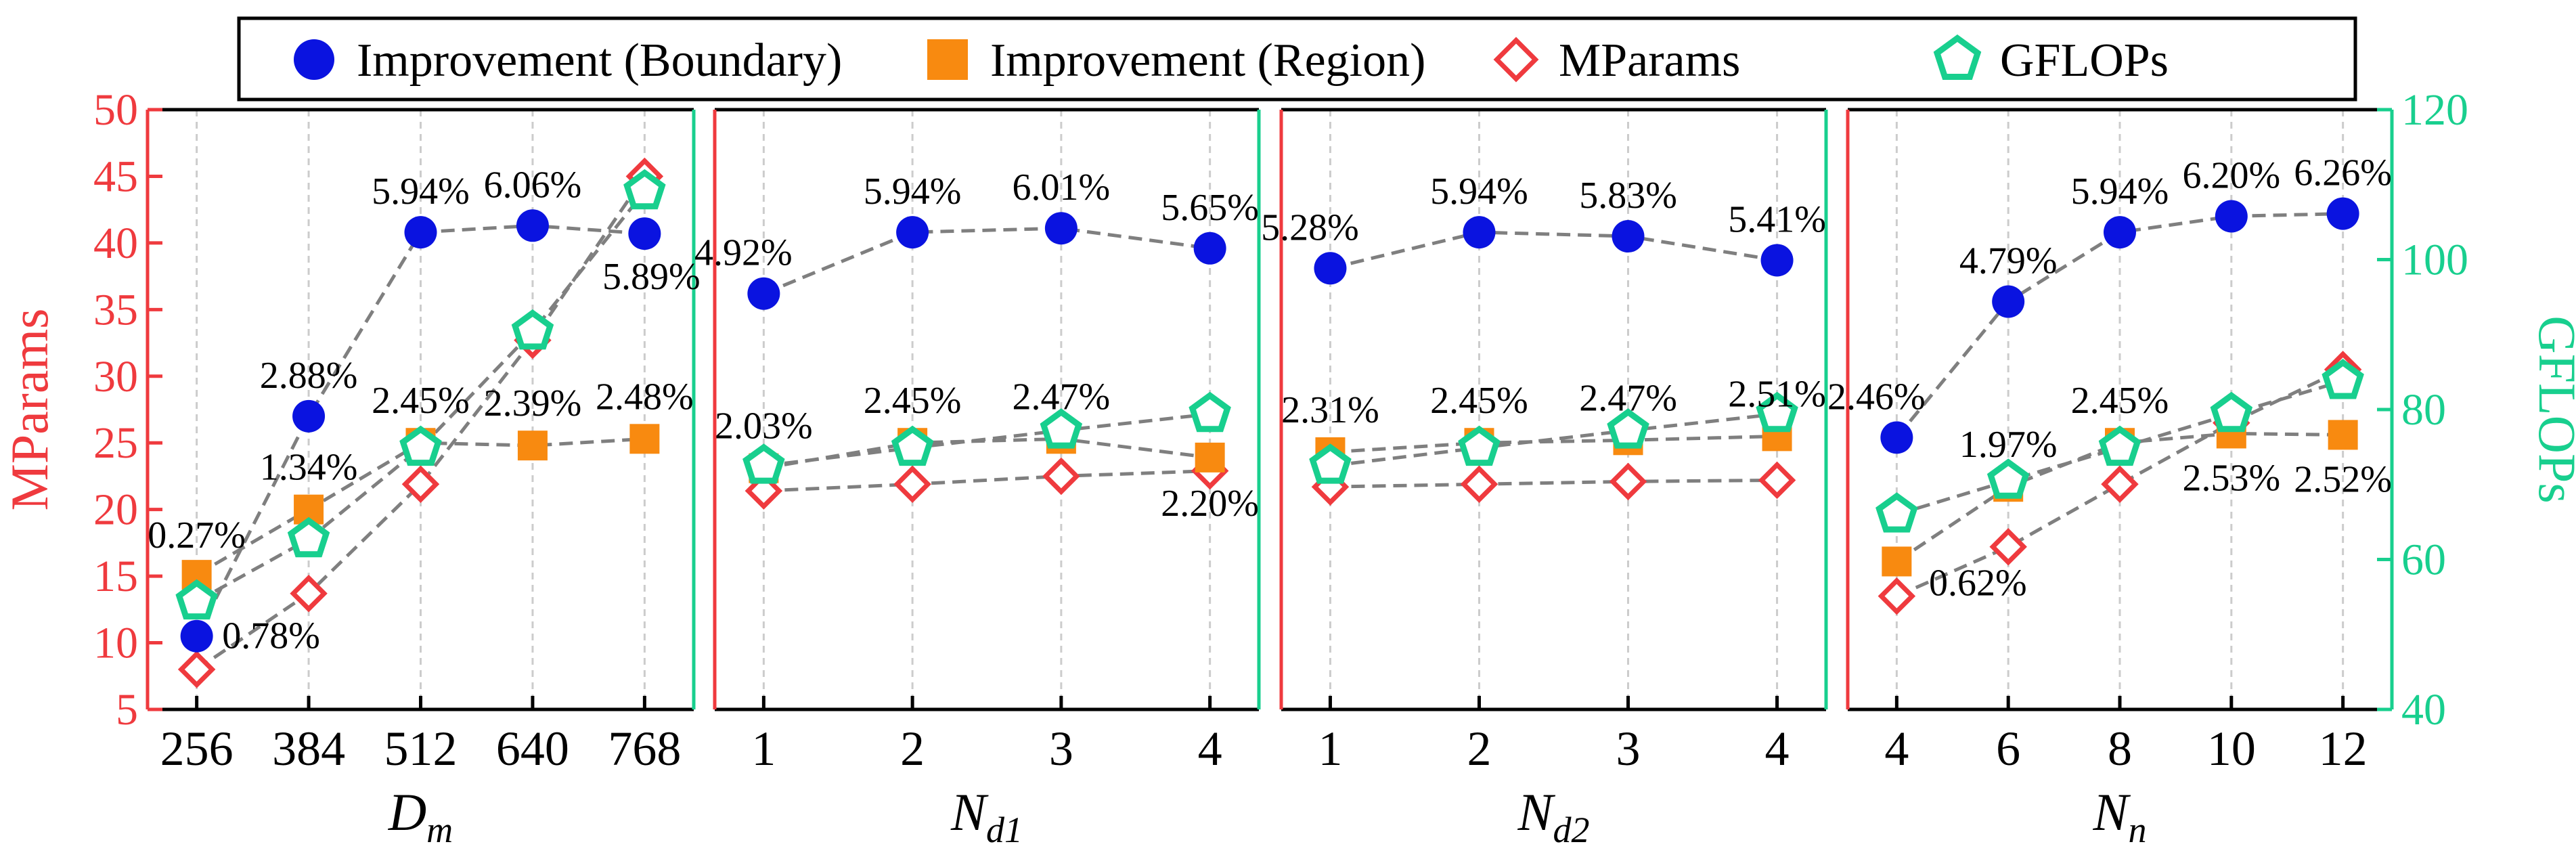  What do you see at coordinates (2231, 749) in the screenshot?
I see `x-tick-label: 10` at bounding box center [2231, 749].